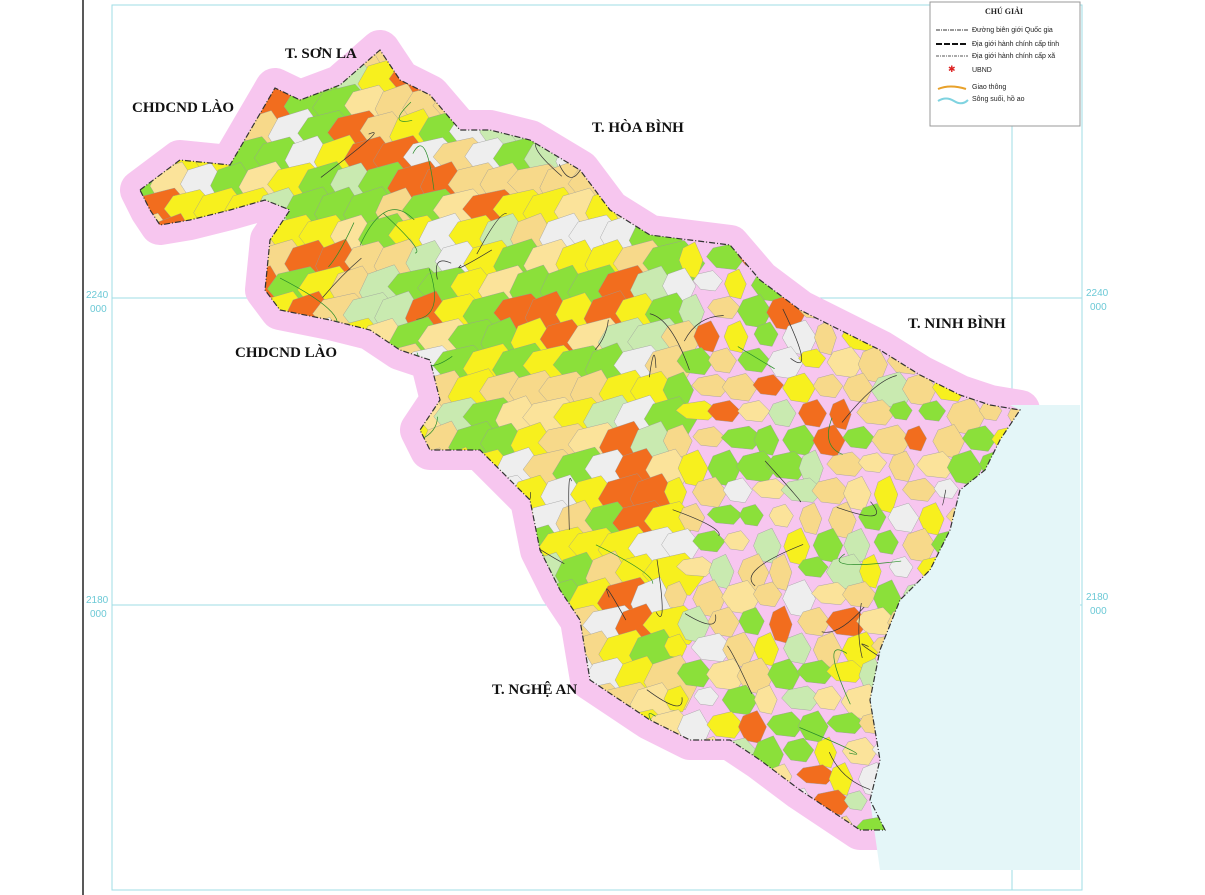 This screenshot has height=895, width=1205. I want to click on legend-title: CHÚ GIẢI, so click(1004, 11).